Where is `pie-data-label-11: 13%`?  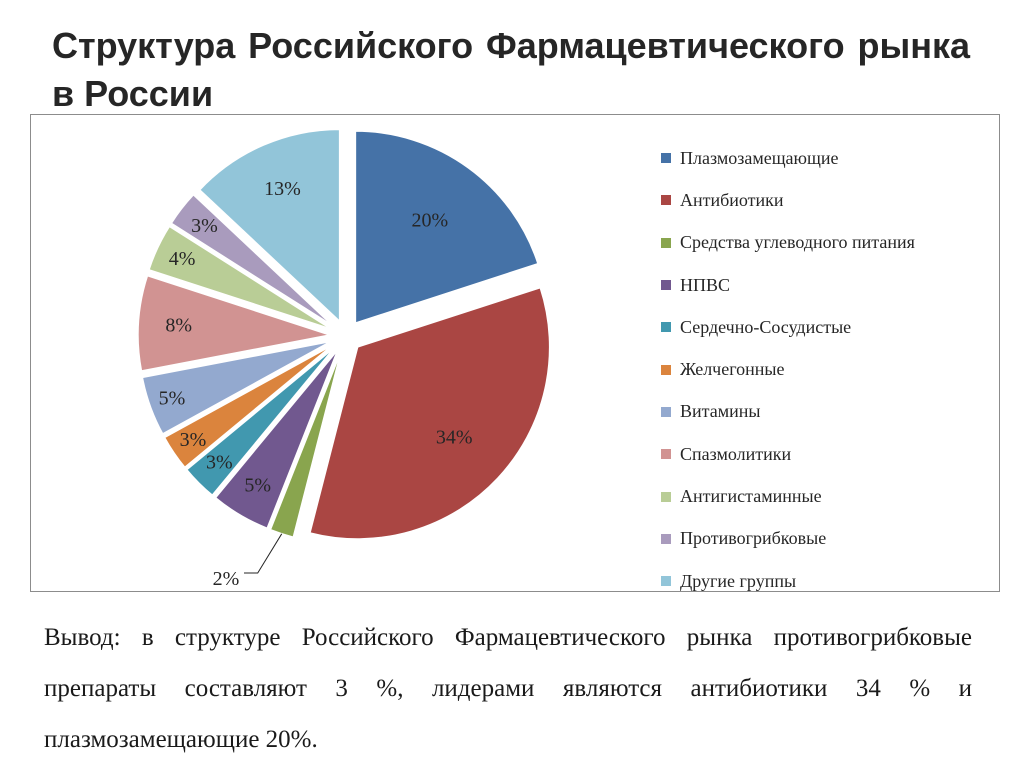
pie-data-label-11: 13% is located at coordinates (282, 189).